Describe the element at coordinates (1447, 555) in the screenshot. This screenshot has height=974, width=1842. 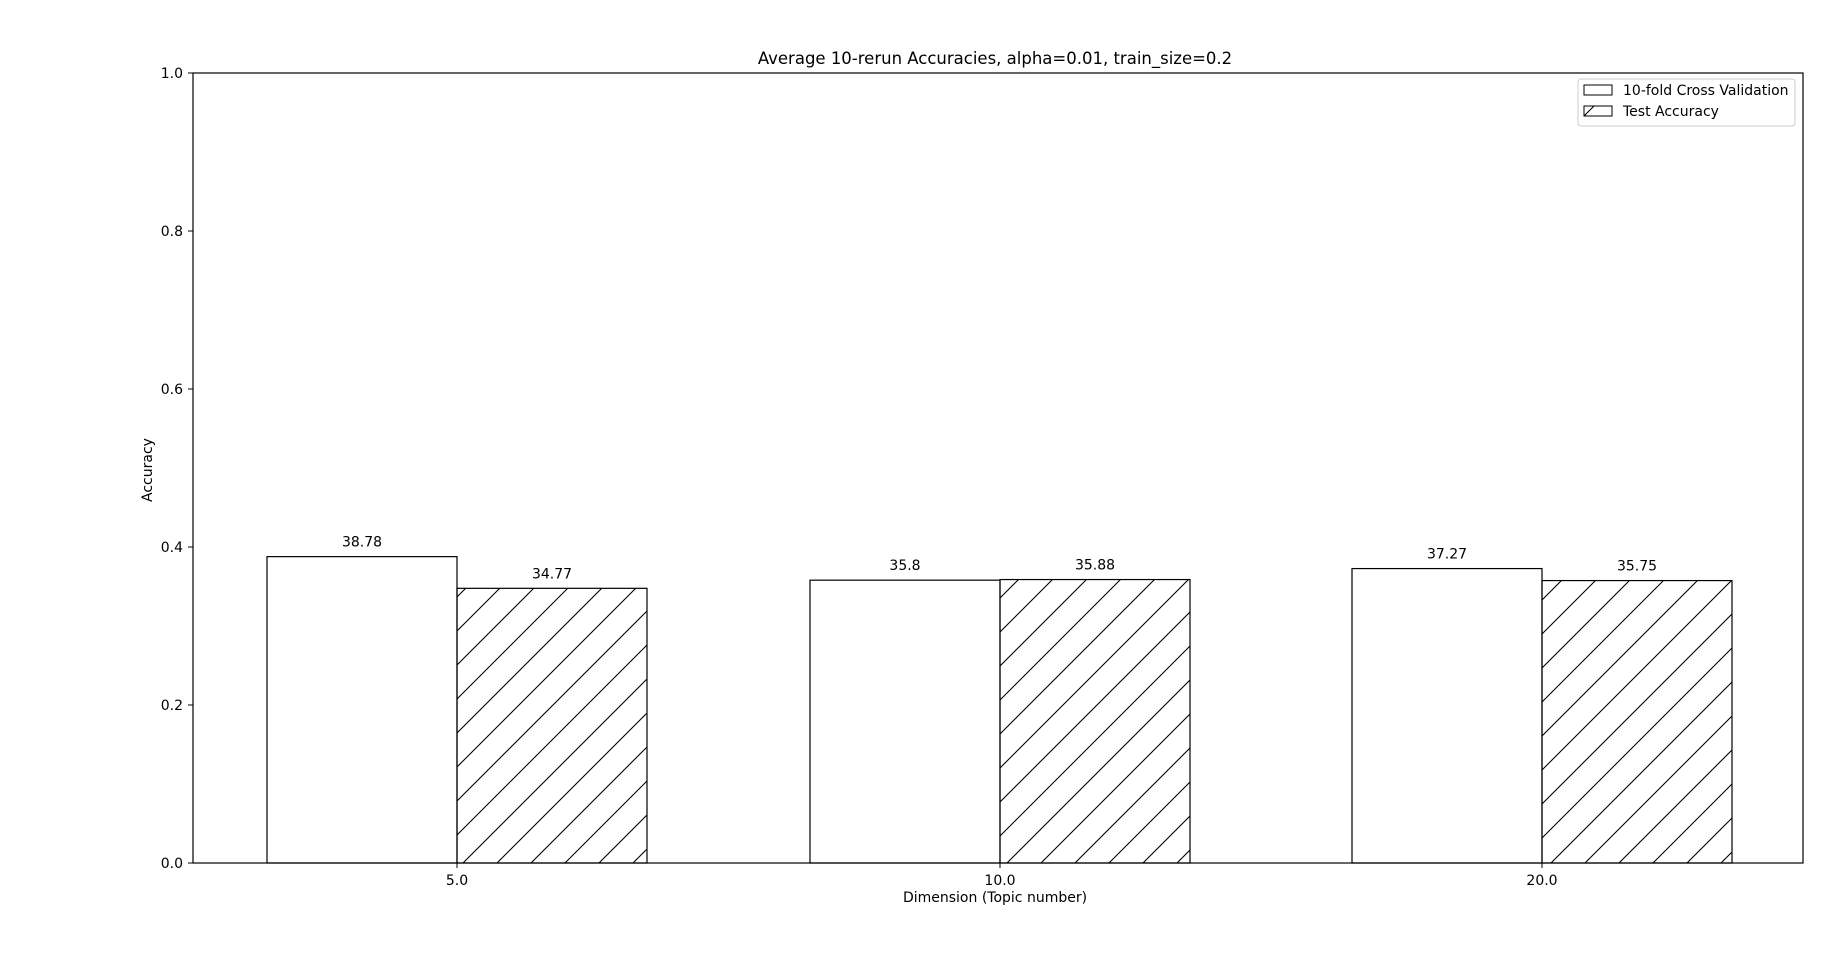
I see `bar-value-label: 37.27` at that location.